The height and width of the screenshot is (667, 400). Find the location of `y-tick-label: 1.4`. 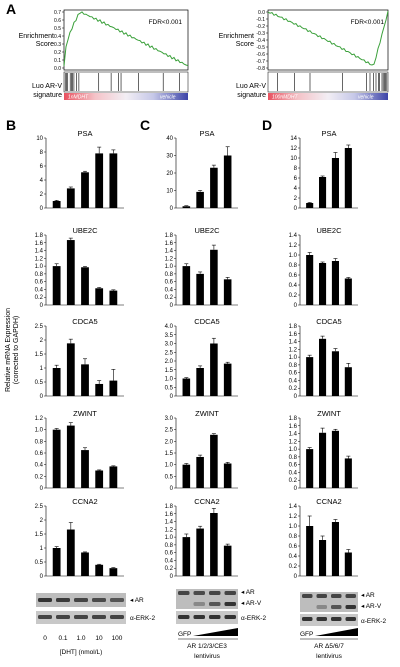

y-tick-label: 1.4 is located at coordinates (169, 523).